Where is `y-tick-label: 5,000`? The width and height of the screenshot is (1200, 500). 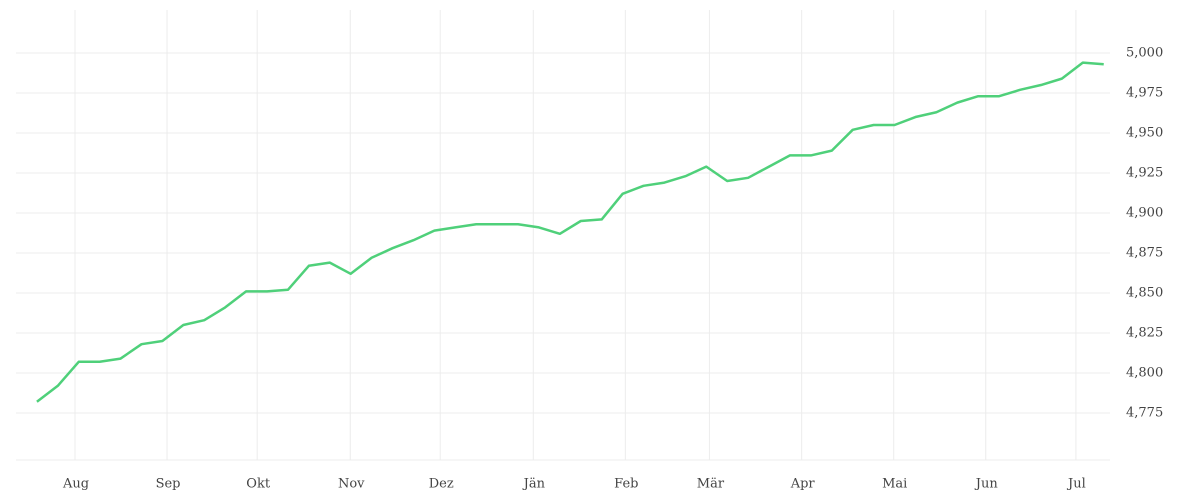
y-tick-label: 5,000 is located at coordinates (1144, 53).